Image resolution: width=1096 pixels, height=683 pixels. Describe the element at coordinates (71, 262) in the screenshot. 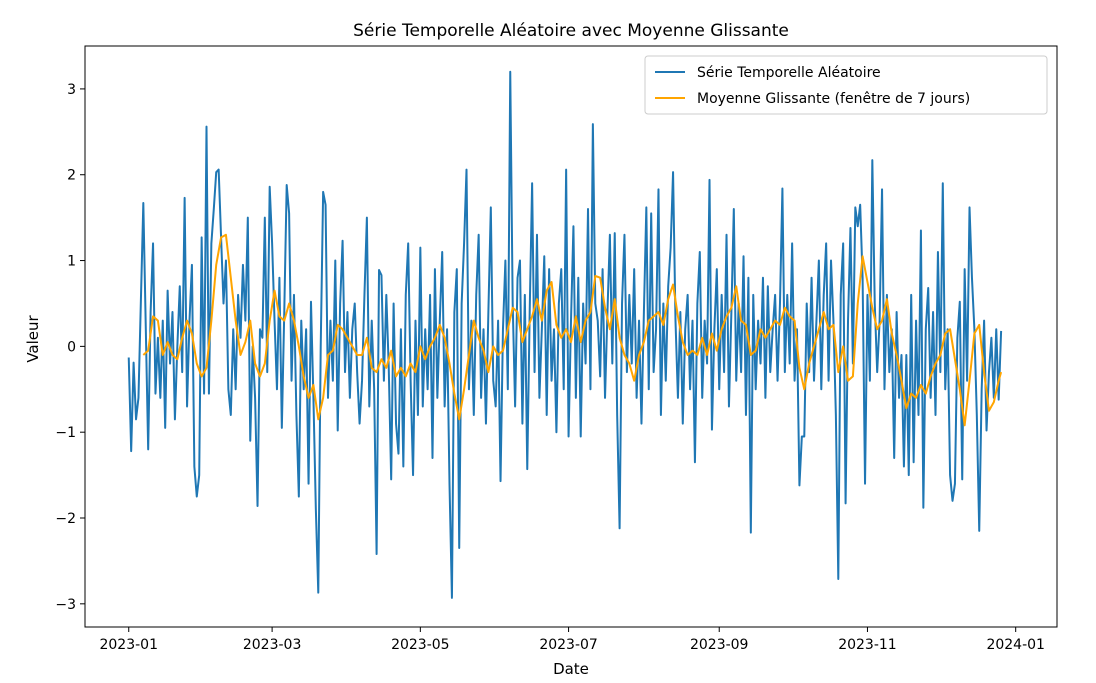

I see `y-tick-label: 1` at that location.